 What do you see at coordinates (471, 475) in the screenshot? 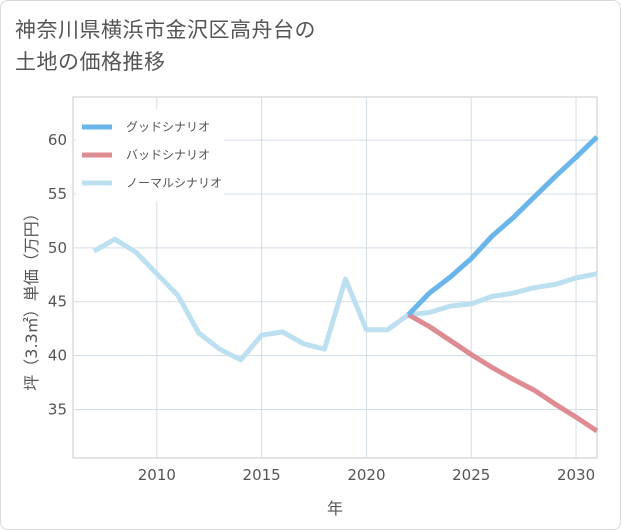
I see `x-tick-label-2025: 2025` at bounding box center [471, 475].